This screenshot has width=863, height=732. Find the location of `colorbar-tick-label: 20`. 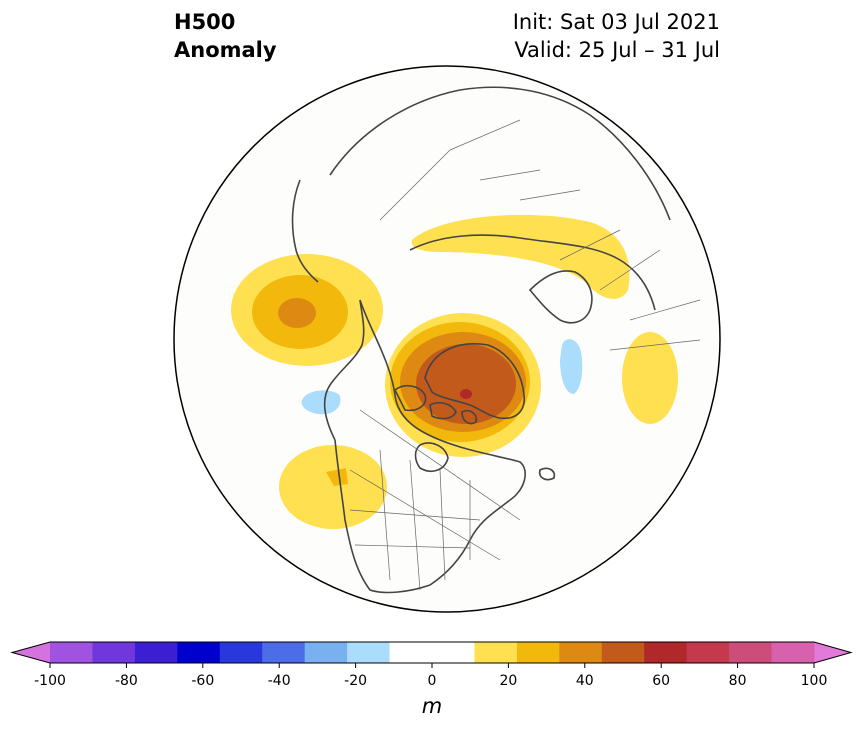

colorbar-tick-label: 20 is located at coordinates (508, 681).